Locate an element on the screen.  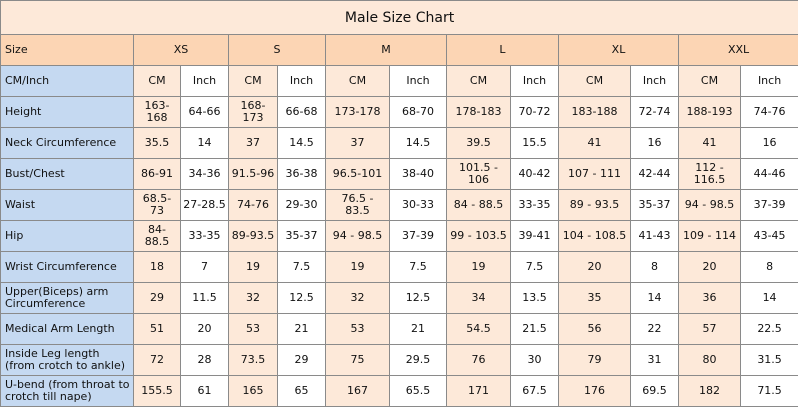
size-value: 75 is located at coordinates (357, 360).